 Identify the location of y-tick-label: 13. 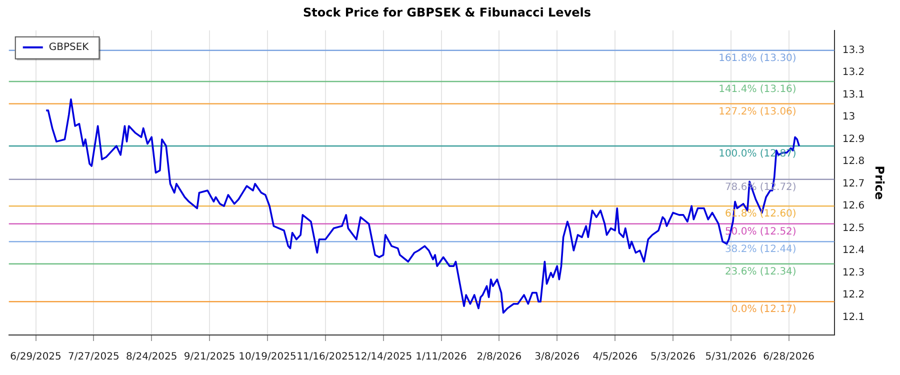
(849, 117).